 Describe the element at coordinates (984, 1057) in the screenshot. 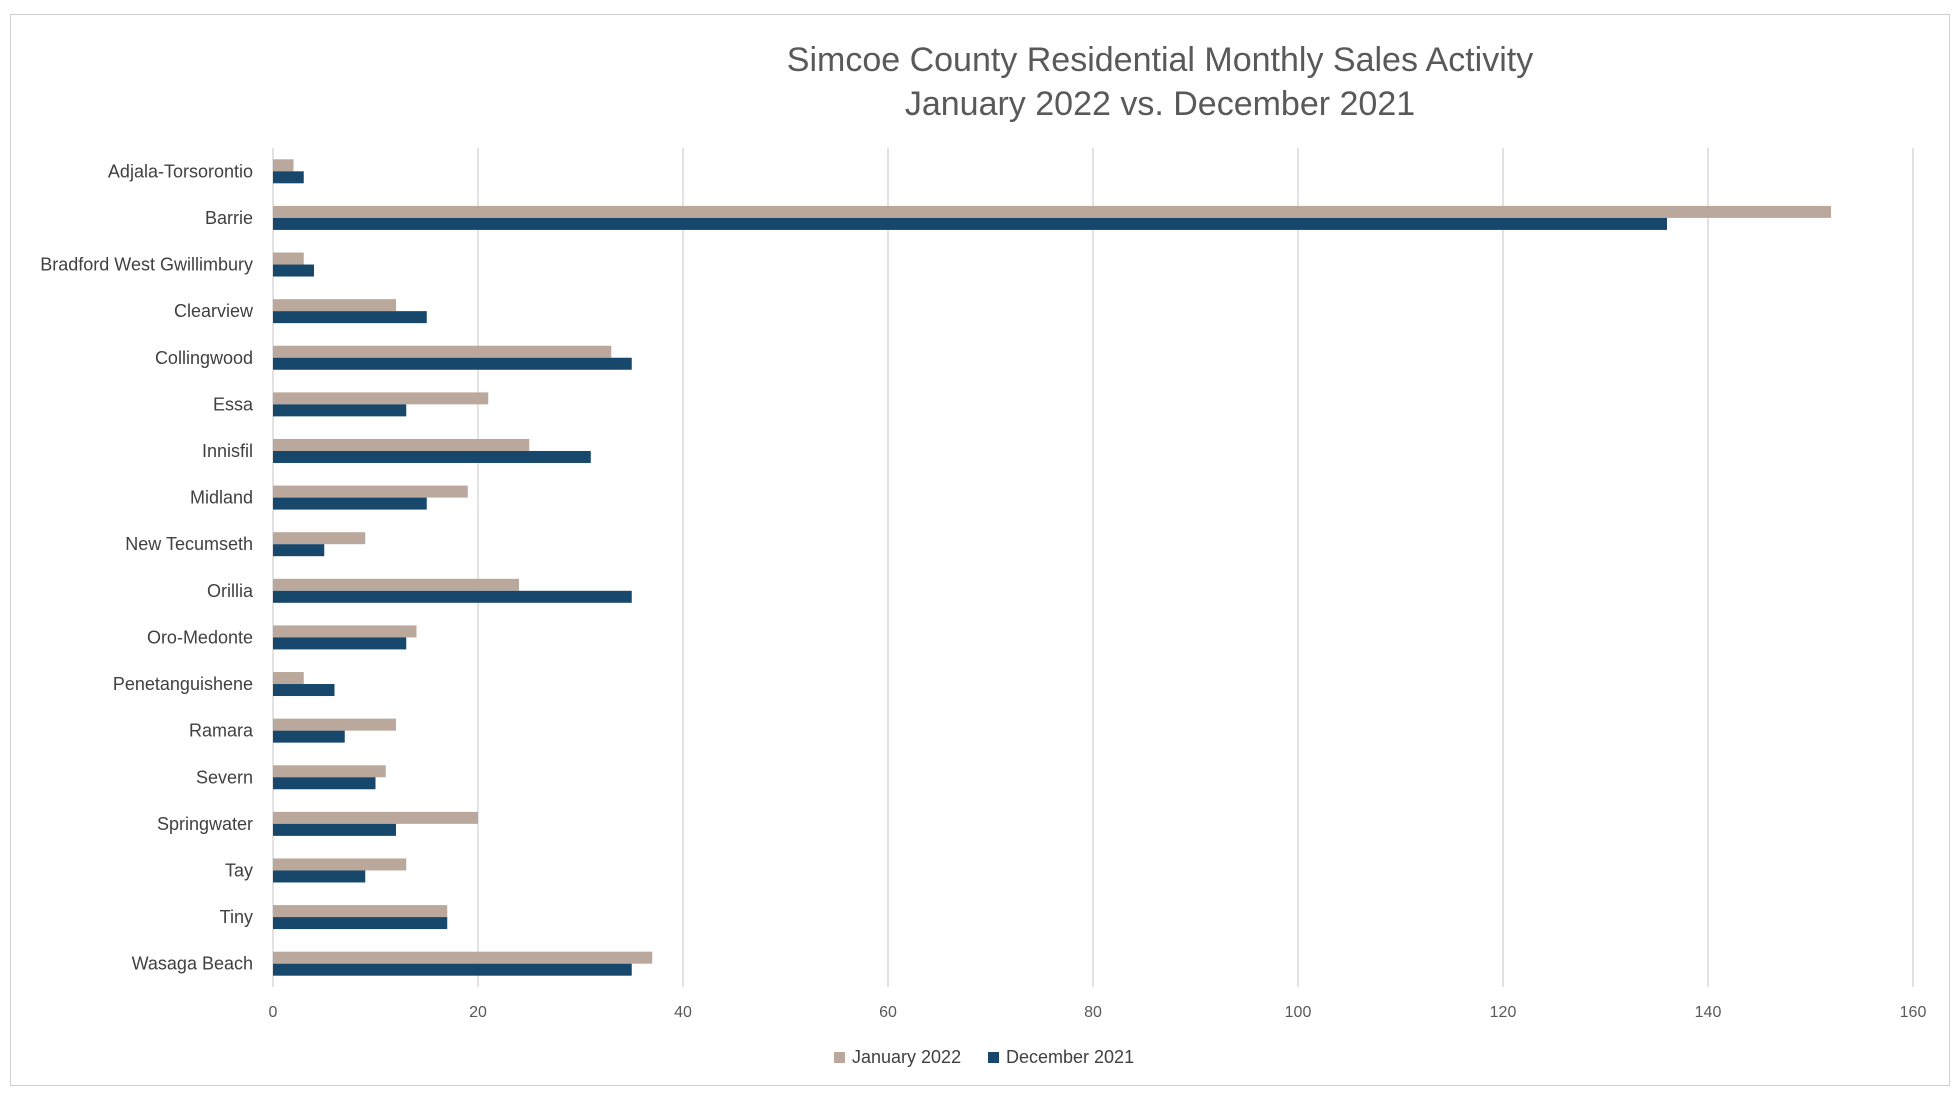

I see `legend: January 2022 December 2021` at that location.